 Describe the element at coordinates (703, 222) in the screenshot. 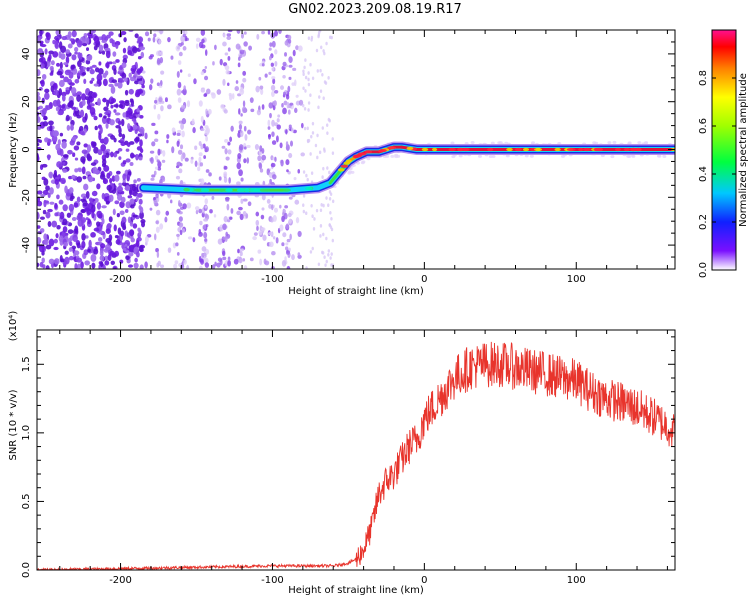

I see `colorbar-tick-label: 0.2` at that location.